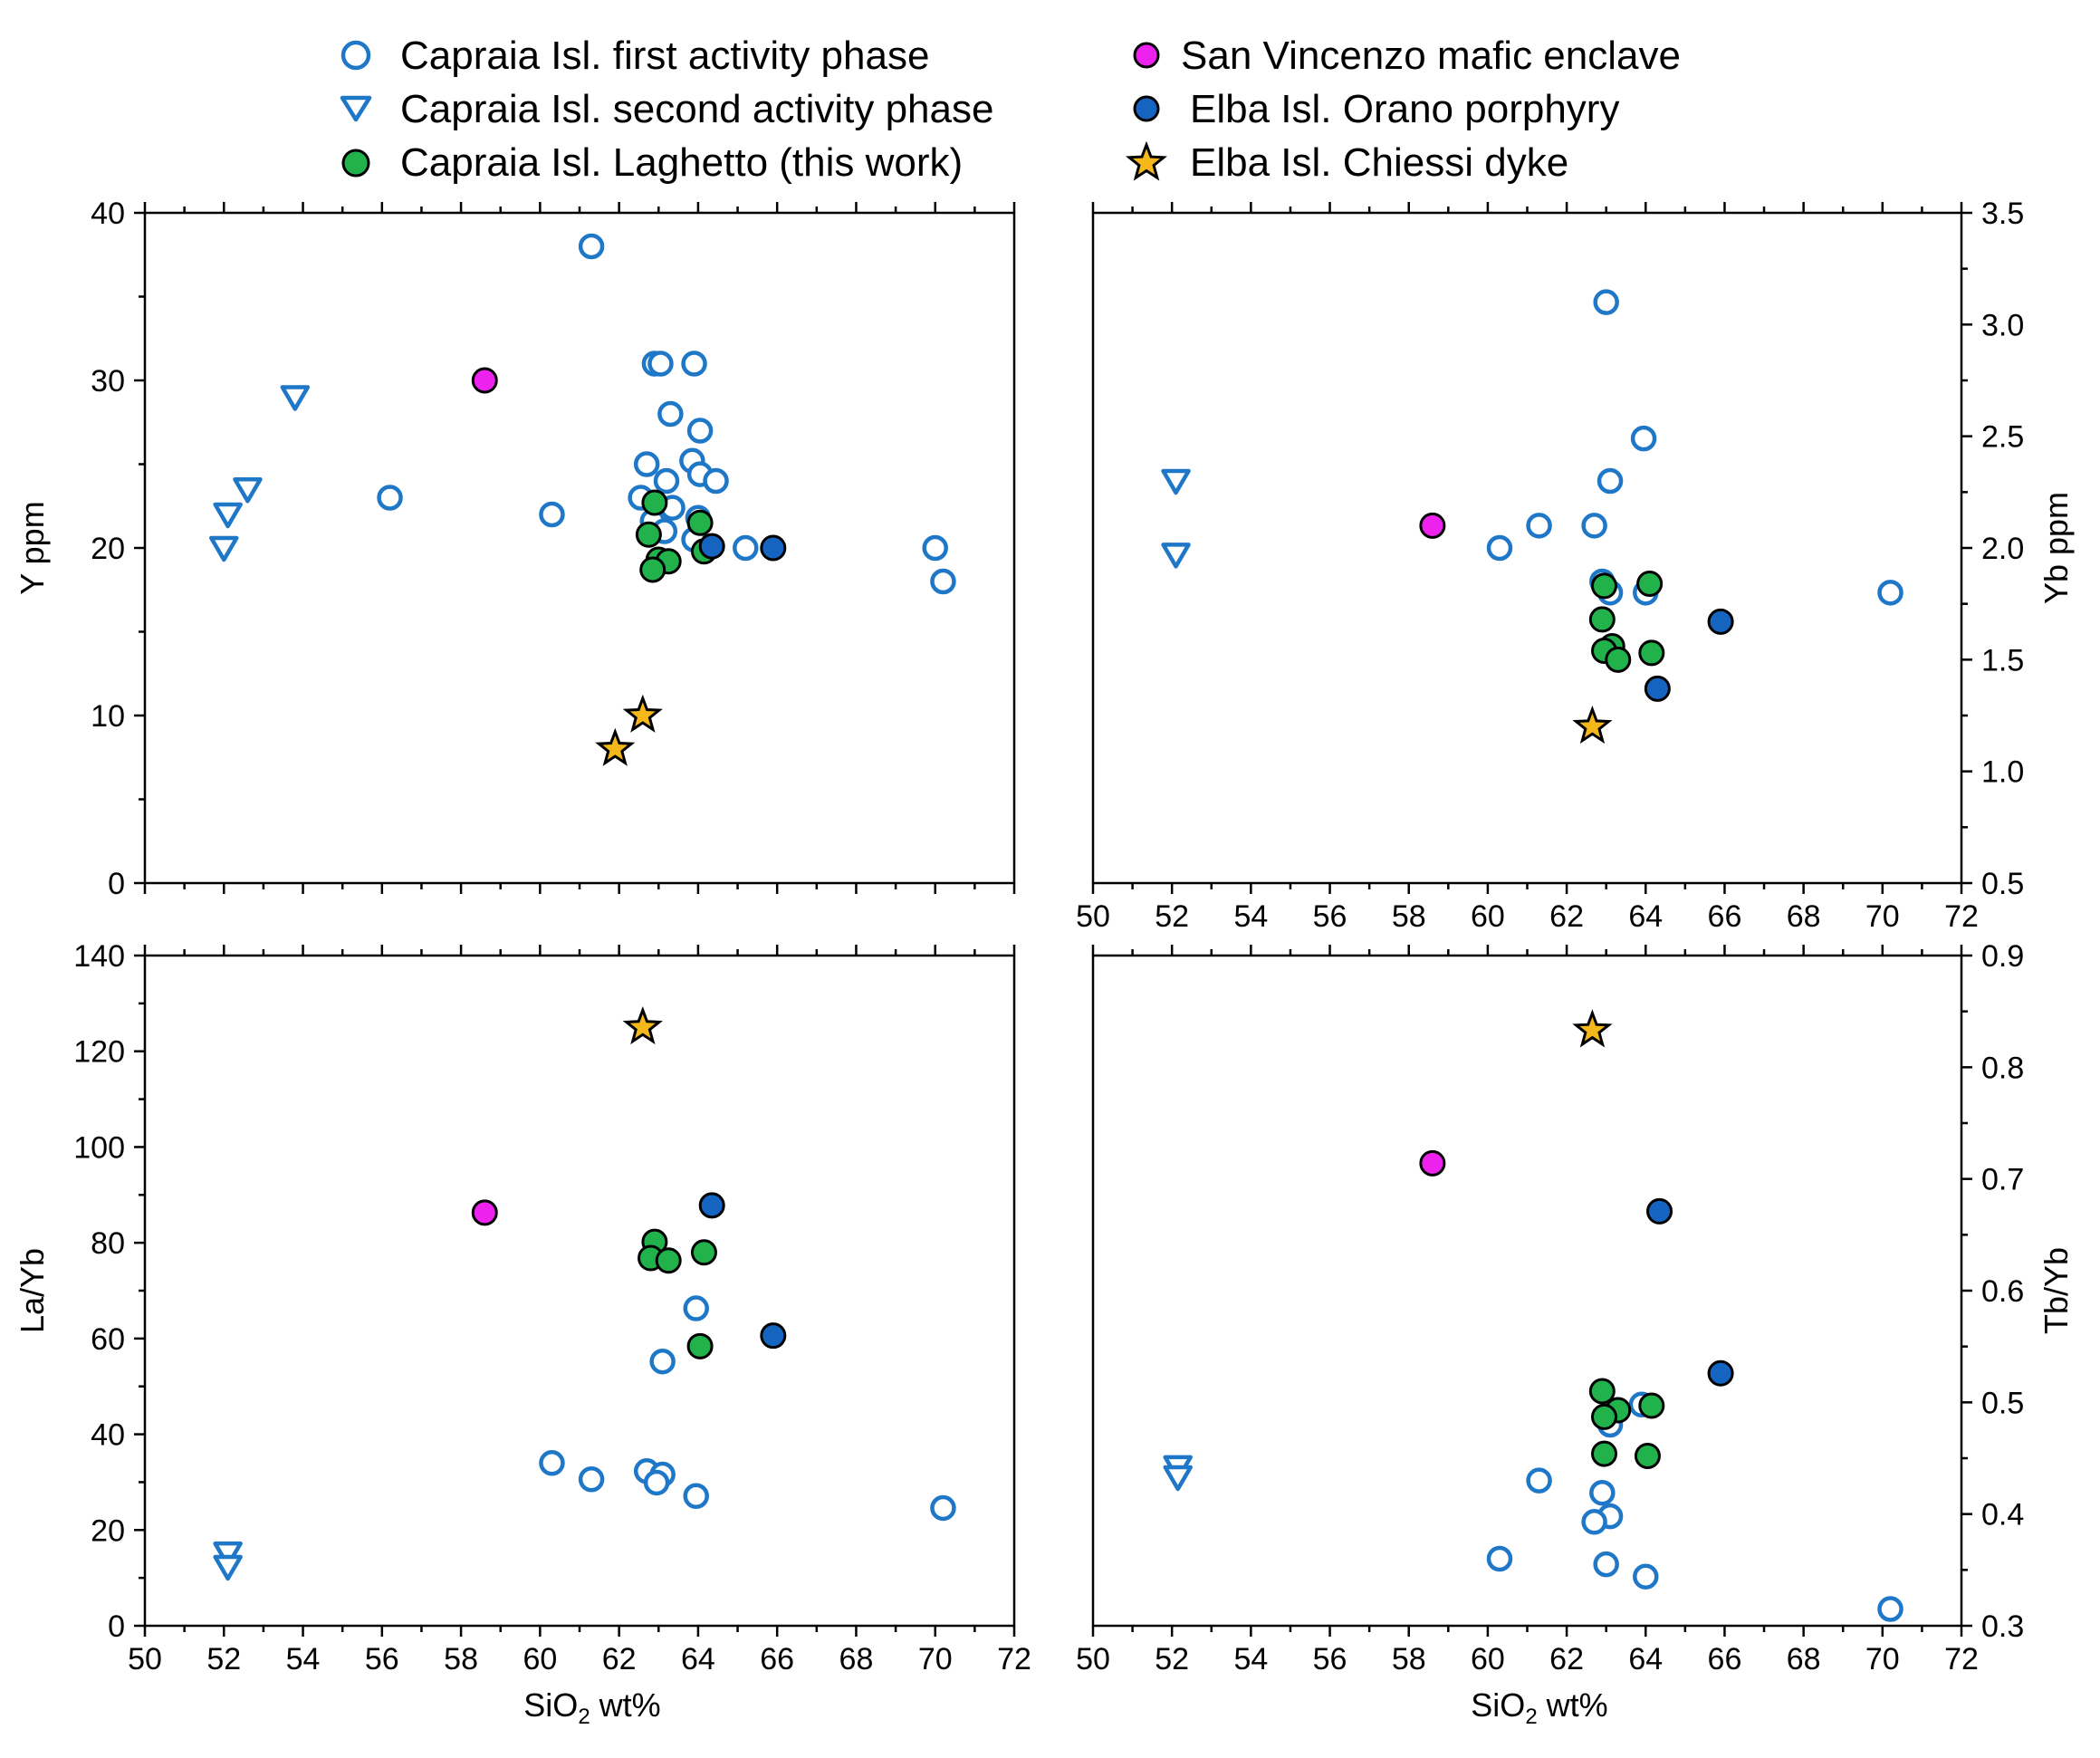 Image resolution: width=2100 pixels, height=1758 pixels. Describe the element at coordinates (2002, 1180) in the screenshot. I see `y-tick-label: 0.7` at that location.